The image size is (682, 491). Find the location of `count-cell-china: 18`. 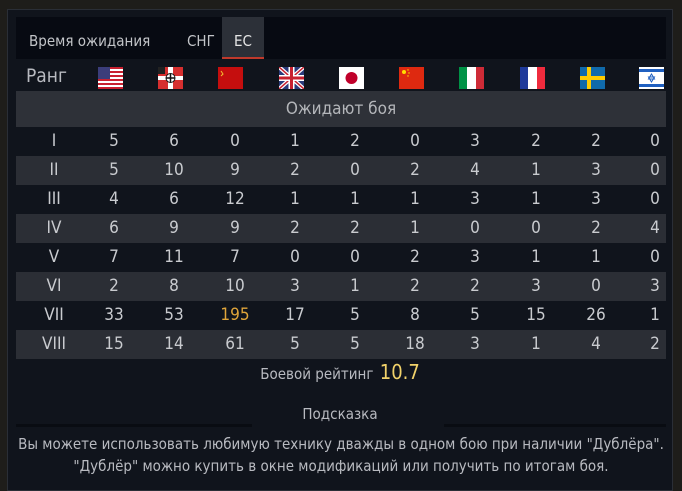

count-cell-china: 18 is located at coordinates (415, 344).